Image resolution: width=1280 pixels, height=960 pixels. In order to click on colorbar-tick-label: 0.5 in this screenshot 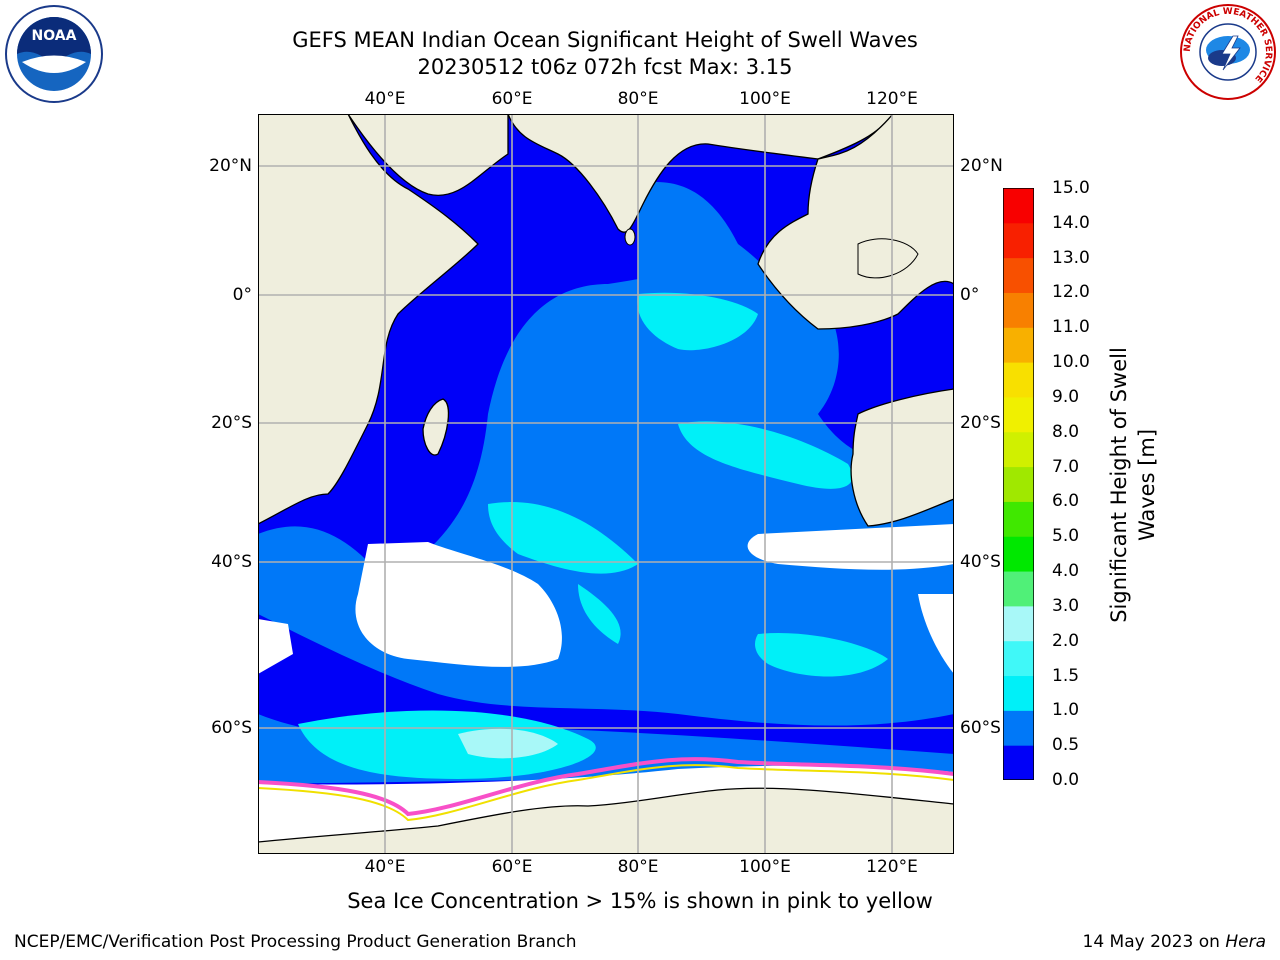, I will do `click(1066, 745)`.